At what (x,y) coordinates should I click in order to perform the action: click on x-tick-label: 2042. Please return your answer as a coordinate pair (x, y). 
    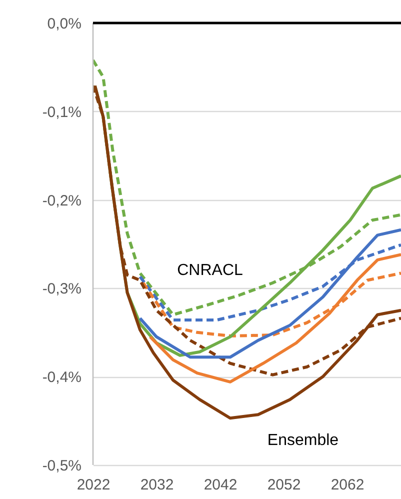
    Looking at the image, I should click on (221, 485).